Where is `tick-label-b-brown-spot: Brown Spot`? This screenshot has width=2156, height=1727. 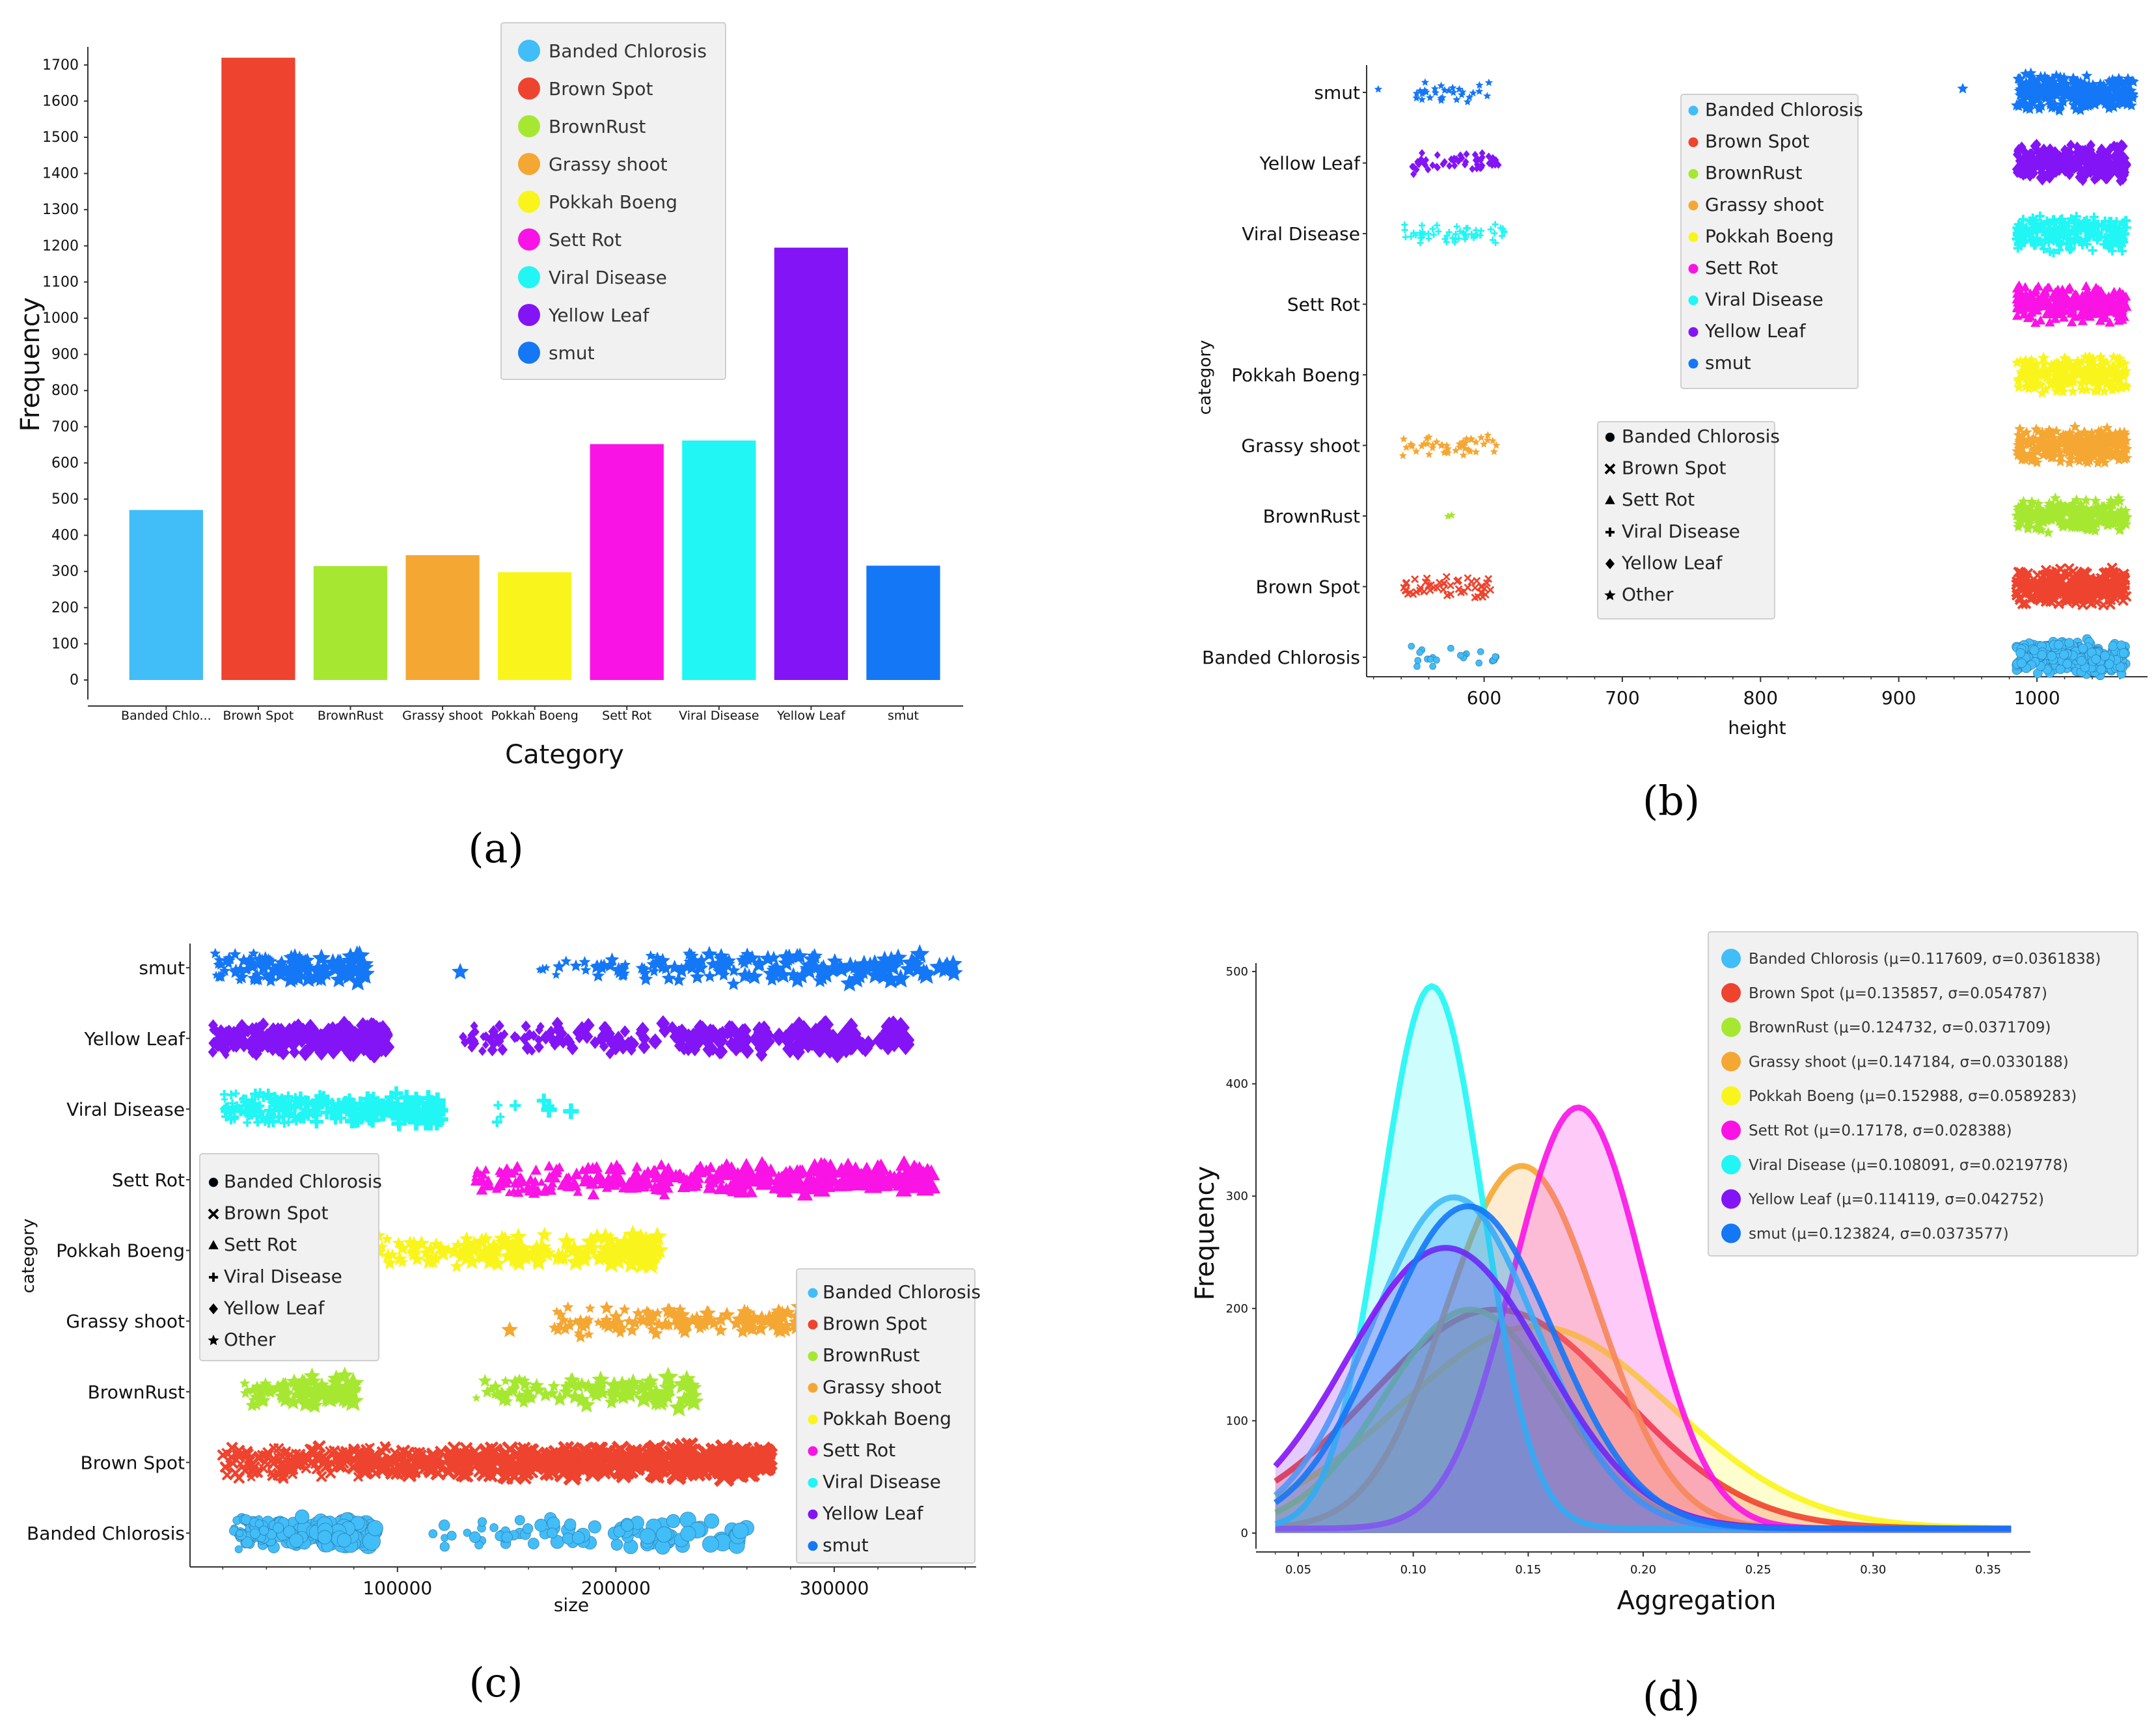
tick-label-b-brown-spot: Brown Spot is located at coordinates (1308, 587).